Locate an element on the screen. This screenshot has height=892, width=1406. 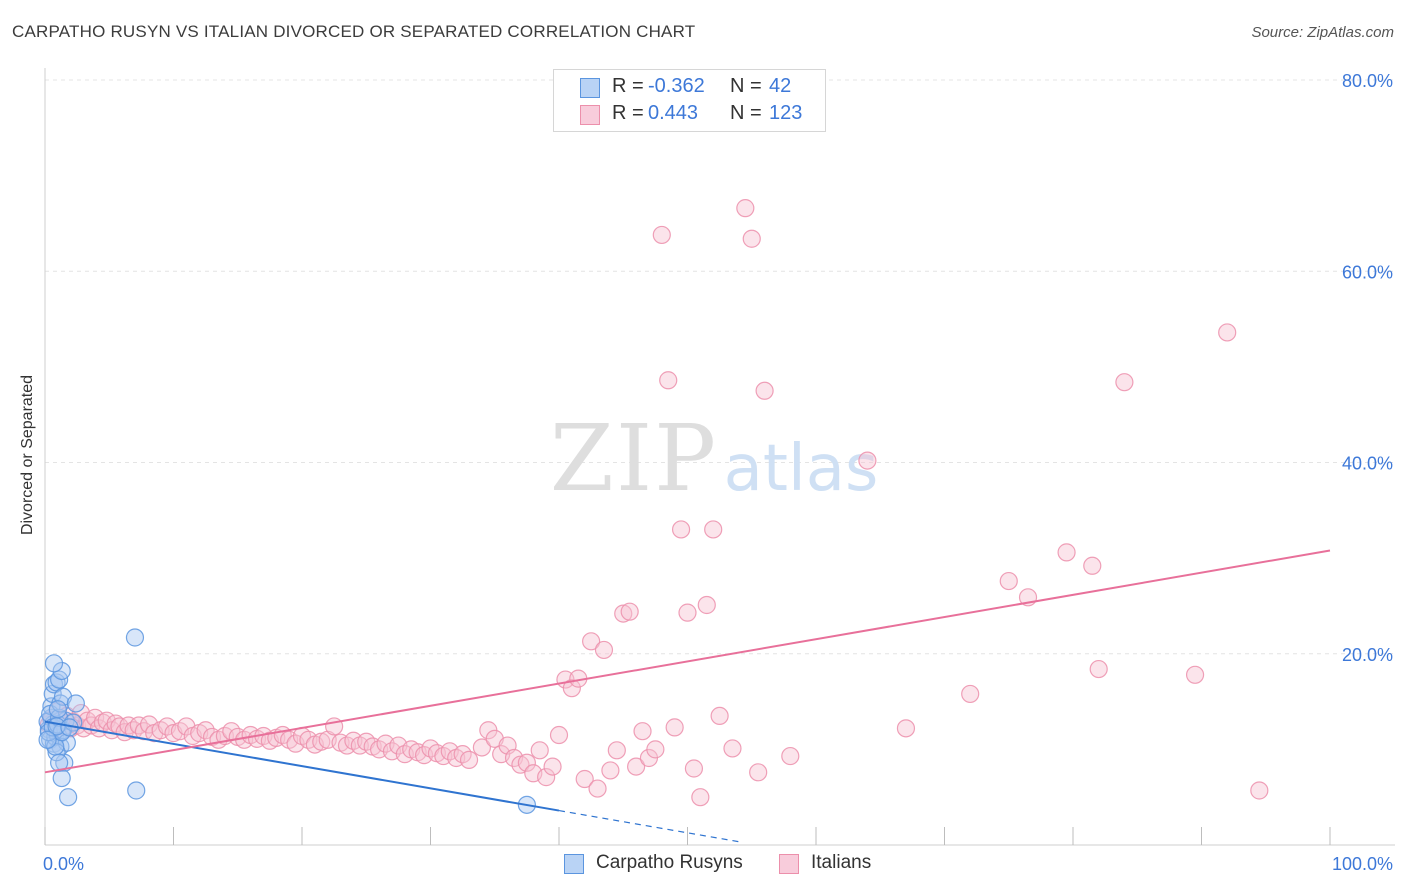
bottom-legend-swatch-pink is located at coordinates (789, 864).